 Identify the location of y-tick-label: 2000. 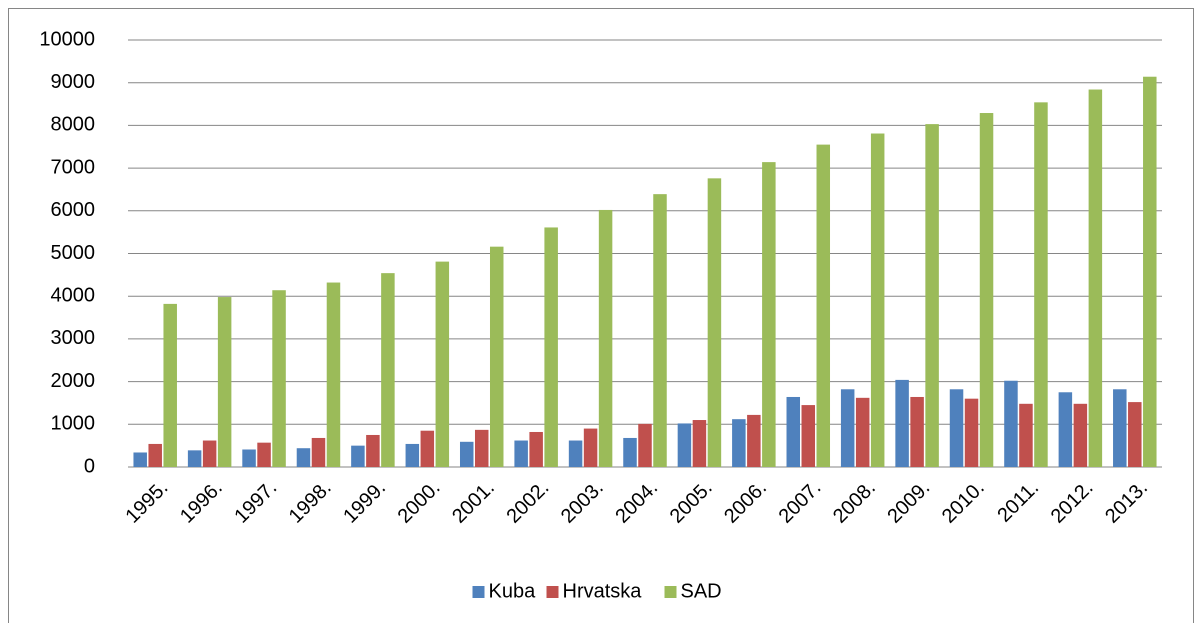
(73, 381).